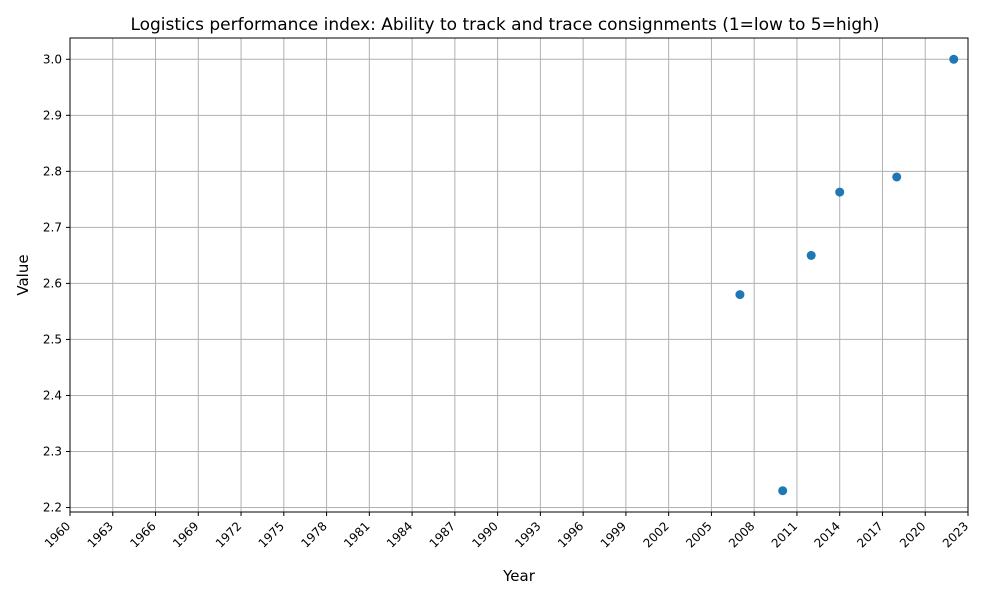 The image size is (1000, 600). What do you see at coordinates (698, 534) in the screenshot?
I see `x-tick-label: 2005` at bounding box center [698, 534].